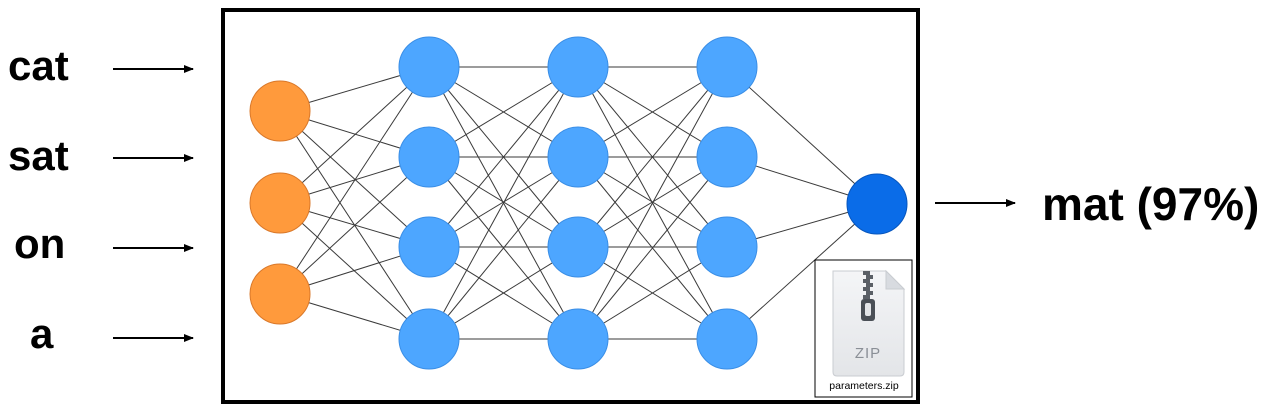 The height and width of the screenshot is (412, 1279). I want to click on zip-archive-icon, so click(869, 323).